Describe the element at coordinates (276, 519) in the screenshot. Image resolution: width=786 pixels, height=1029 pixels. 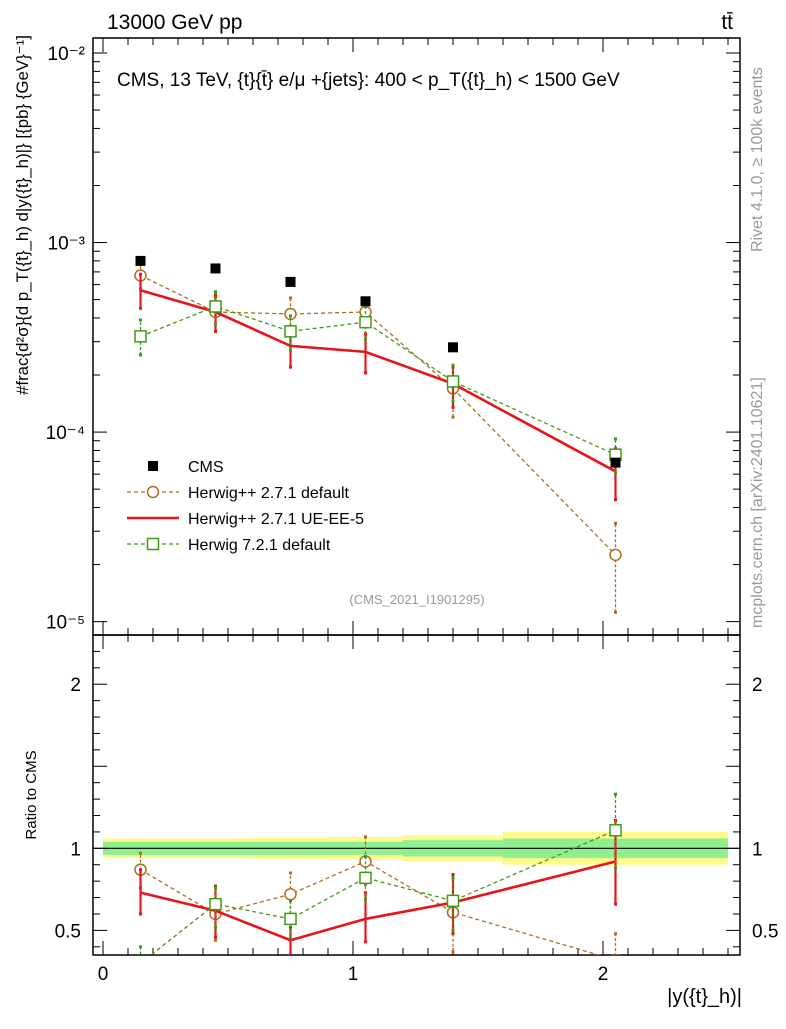
I see `legend-label: Herwig++ 2.7.1 UE-EE-5` at that location.